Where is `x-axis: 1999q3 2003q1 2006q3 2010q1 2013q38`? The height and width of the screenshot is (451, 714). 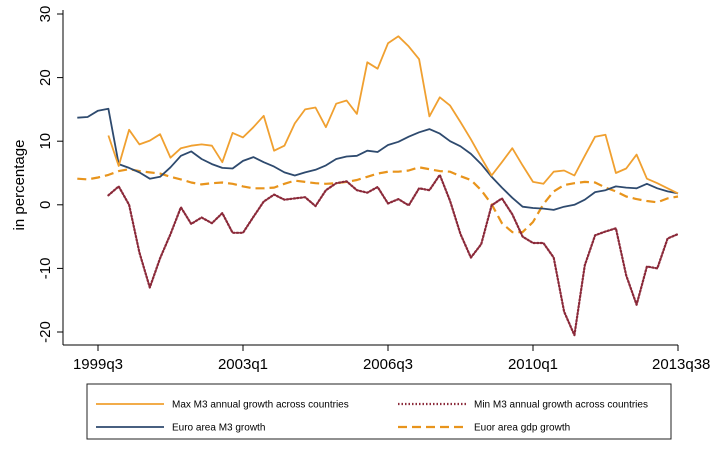
x-axis: 1999q3 2003q1 2006q3 2010q1 2013q38 is located at coordinates (386, 358).